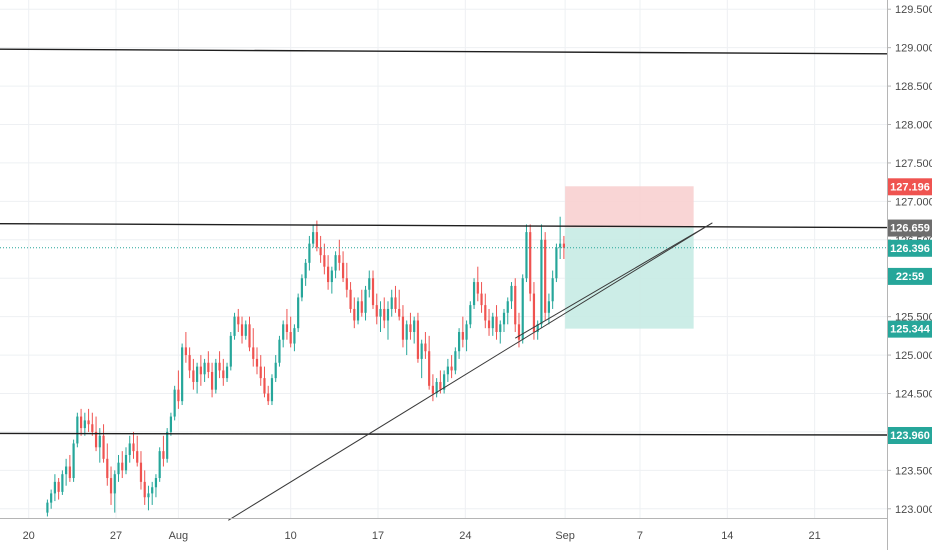  What do you see at coordinates (422, 536) in the screenshot?
I see `time-axis: 20 27 Aug 10 17 24 Sep 7 14 21` at bounding box center [422, 536].